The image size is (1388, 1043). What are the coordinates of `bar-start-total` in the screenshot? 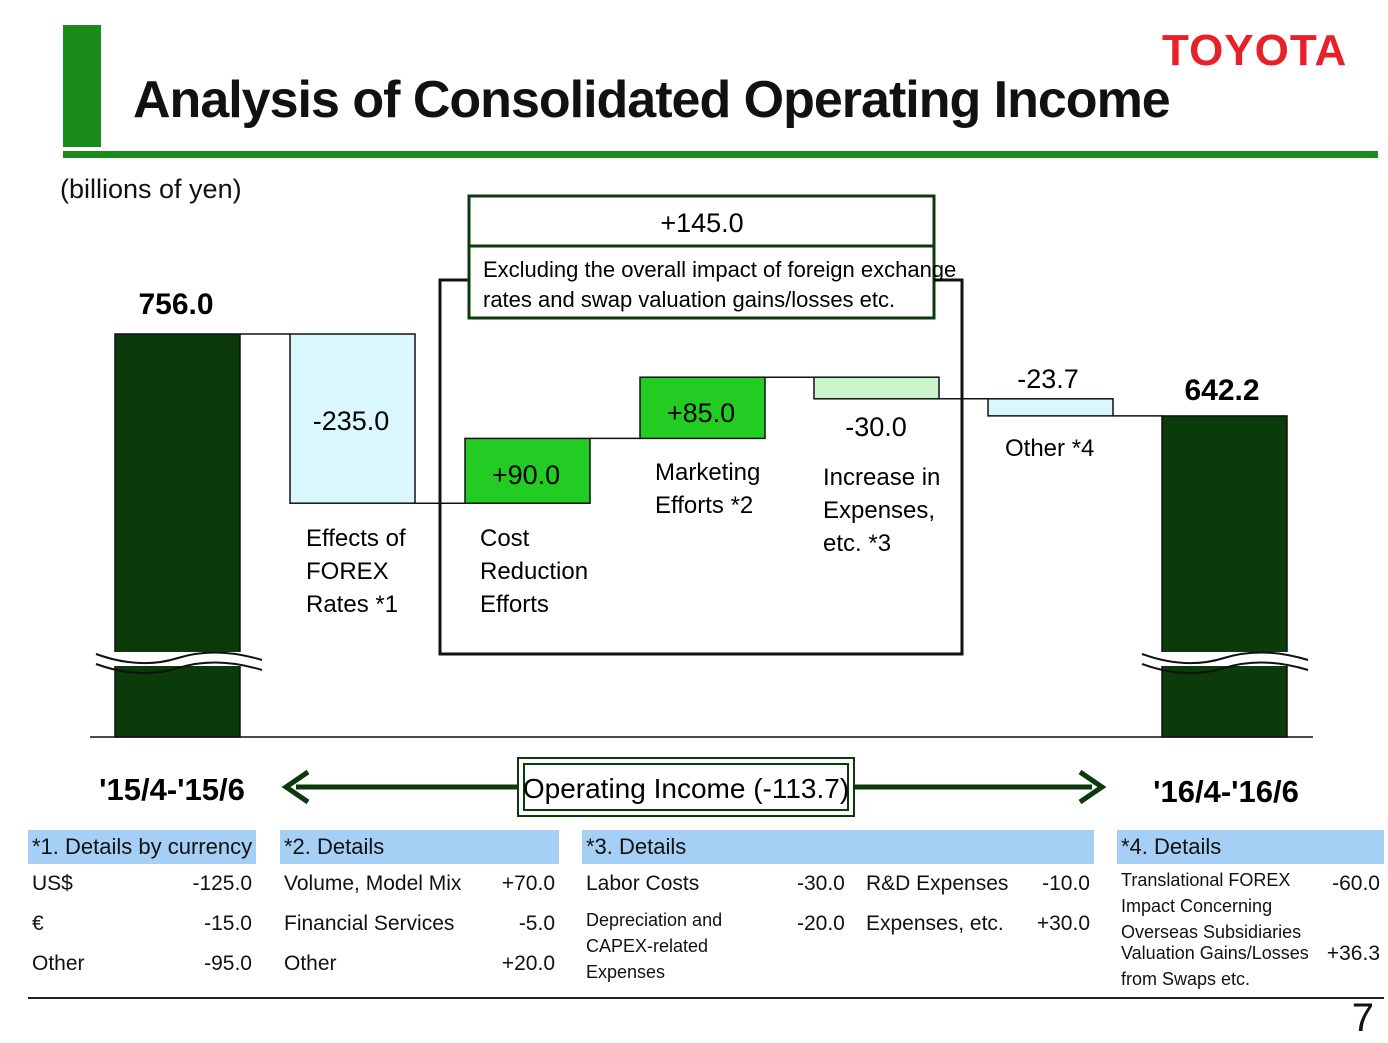 It's located at (177, 535).